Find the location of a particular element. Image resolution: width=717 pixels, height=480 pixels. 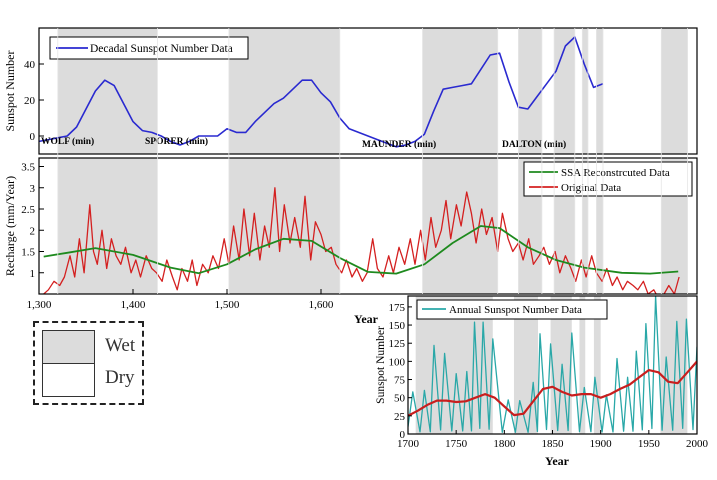

x-tick-label: 1,500 is located at coordinates (227, 305).